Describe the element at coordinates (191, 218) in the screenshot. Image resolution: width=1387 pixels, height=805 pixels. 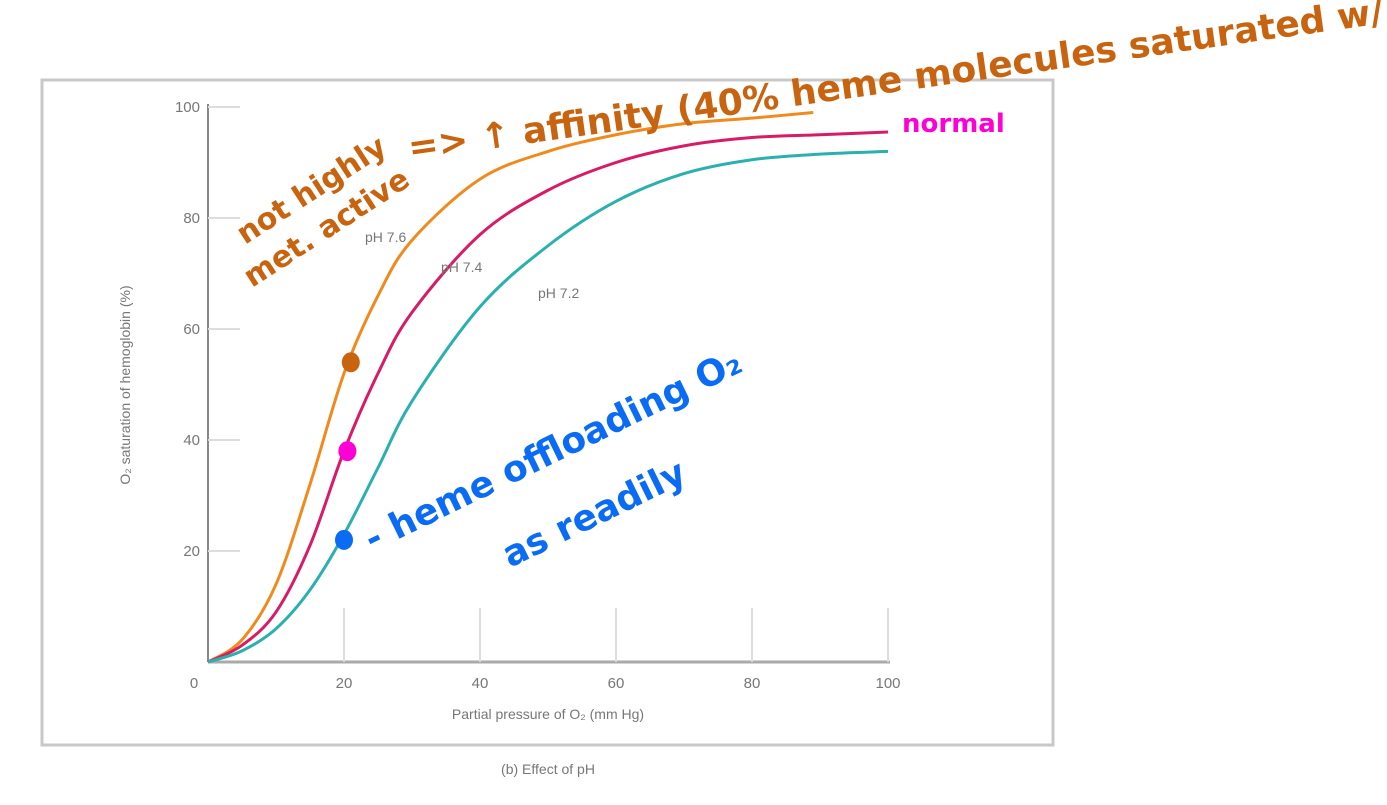
I see `y-tick-label: 80` at that location.